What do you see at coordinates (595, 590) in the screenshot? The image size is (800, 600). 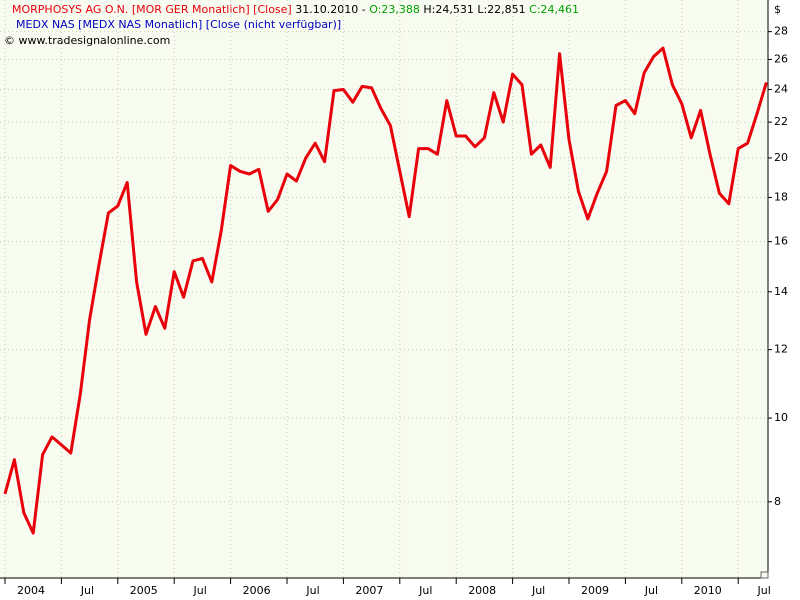 I see `x-tick-label: 2009` at bounding box center [595, 590].